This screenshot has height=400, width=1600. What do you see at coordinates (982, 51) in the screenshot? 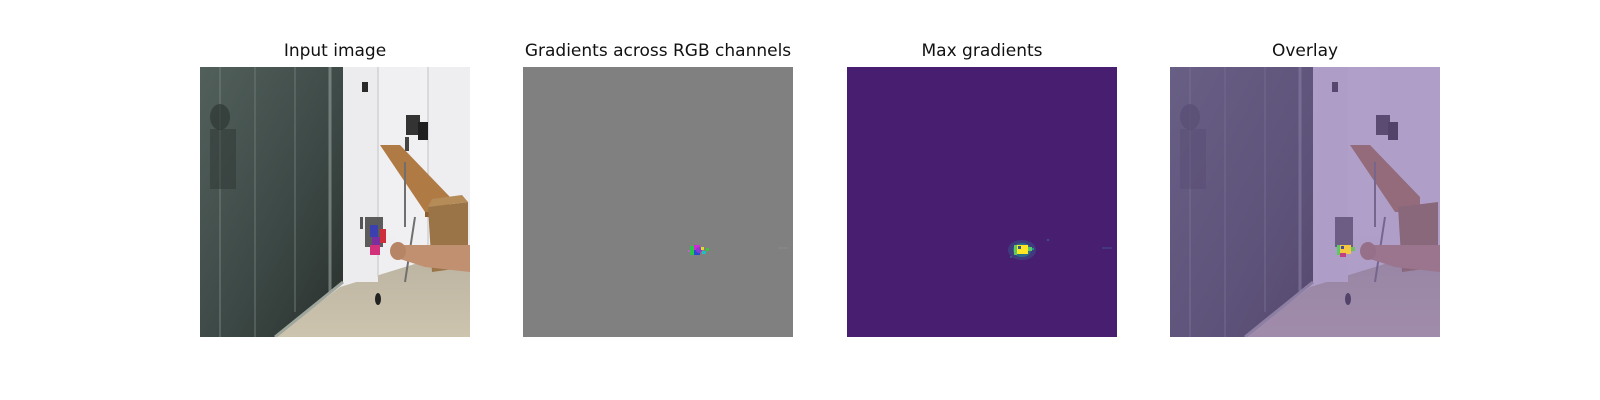
I see `panel-title: Max gradients` at bounding box center [982, 51].